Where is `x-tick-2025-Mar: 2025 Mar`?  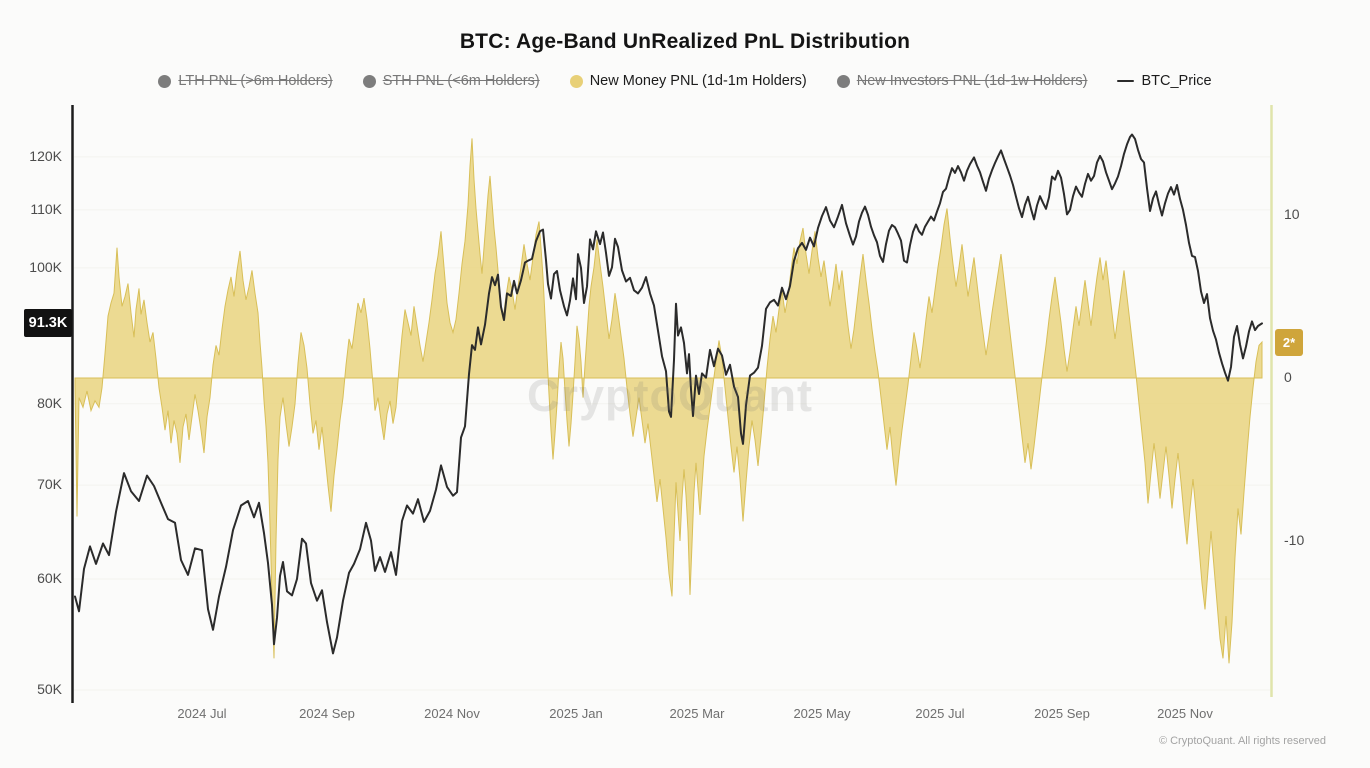
x-tick-2025-Mar: 2025 Mar is located at coordinates (697, 713).